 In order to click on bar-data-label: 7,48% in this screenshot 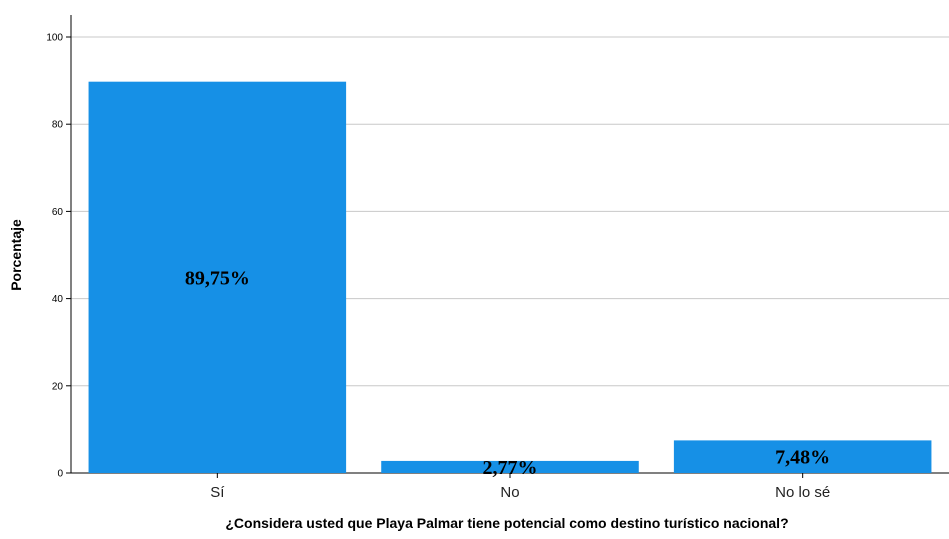, I will do `click(802, 458)`.